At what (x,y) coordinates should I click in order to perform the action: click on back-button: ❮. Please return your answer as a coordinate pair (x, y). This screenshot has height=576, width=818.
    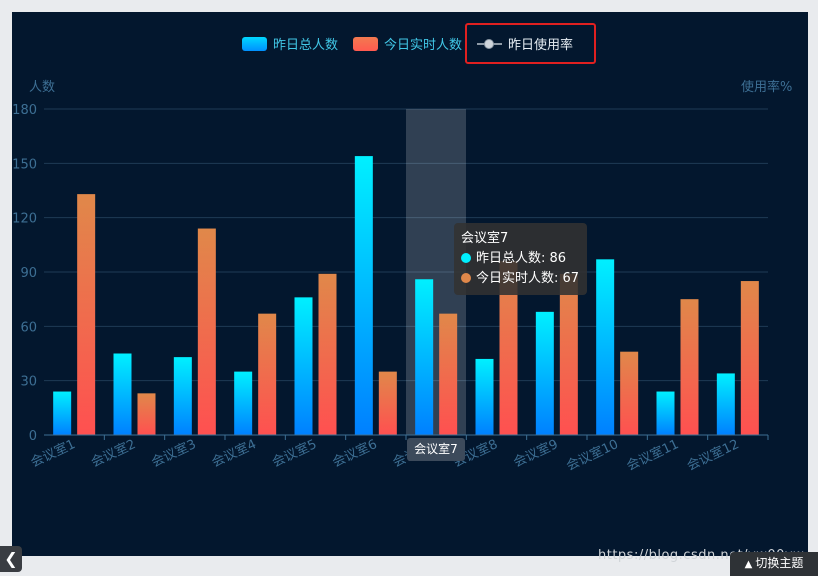
    Looking at the image, I should click on (11, 559).